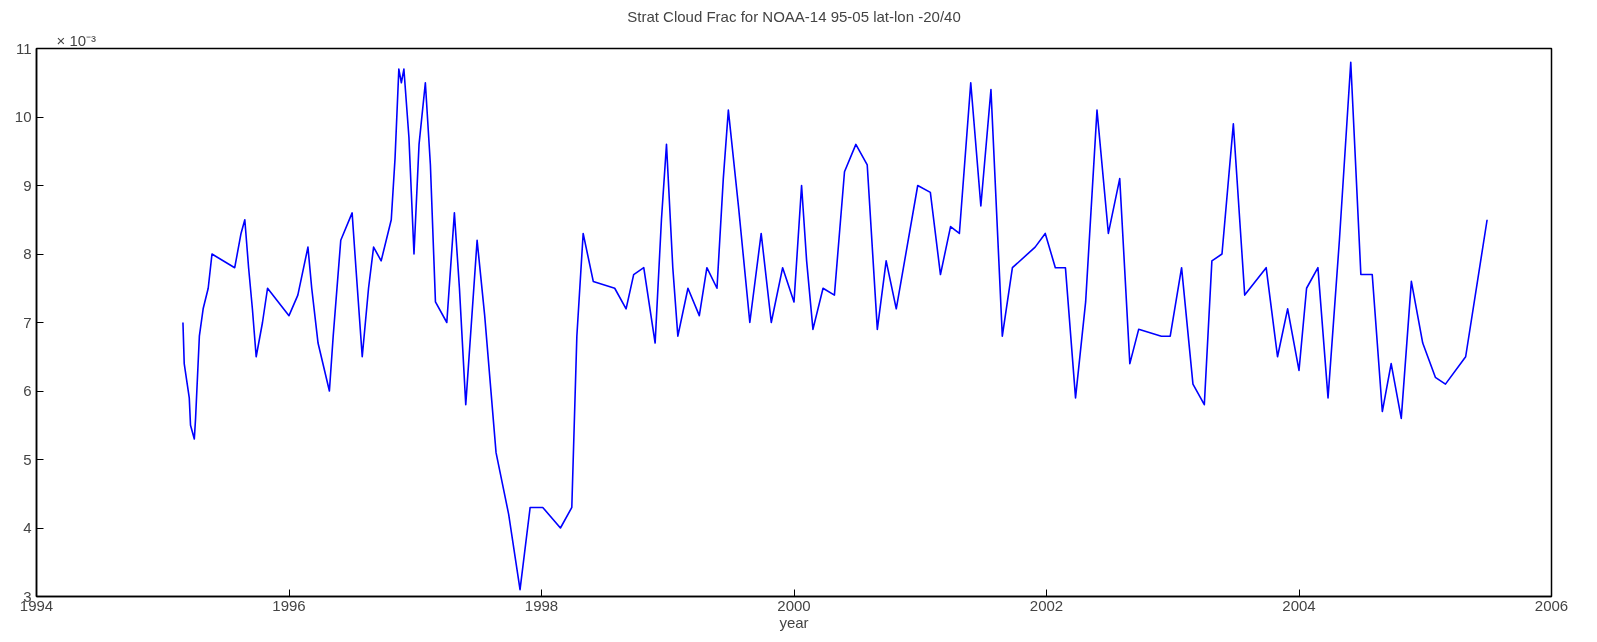 The image size is (1597, 642). What do you see at coordinates (23, 116) in the screenshot?
I see `y-tick-label: 10` at bounding box center [23, 116].